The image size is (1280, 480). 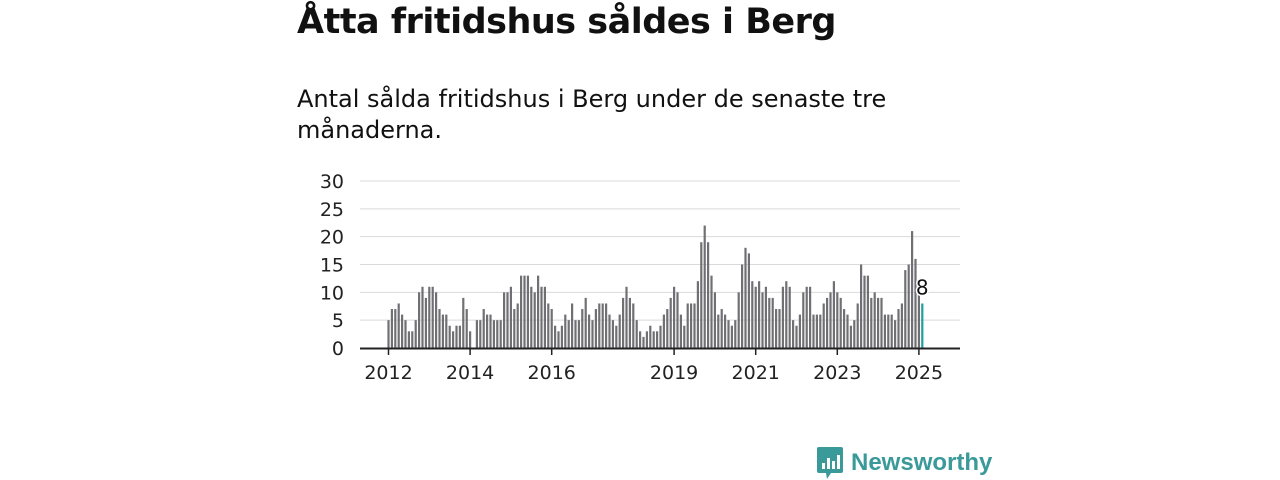 What do you see at coordinates (566, 22) in the screenshot?
I see `chart-title: Åtta fritidshus såldes i Berg` at bounding box center [566, 22].